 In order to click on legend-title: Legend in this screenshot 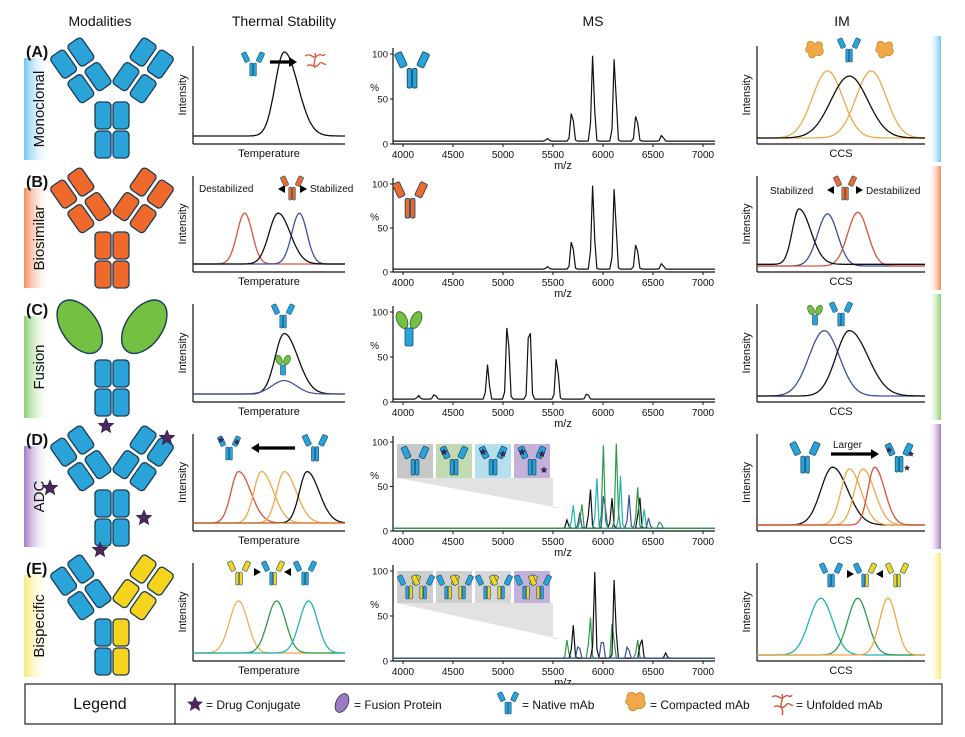, I will do `click(99, 704)`.